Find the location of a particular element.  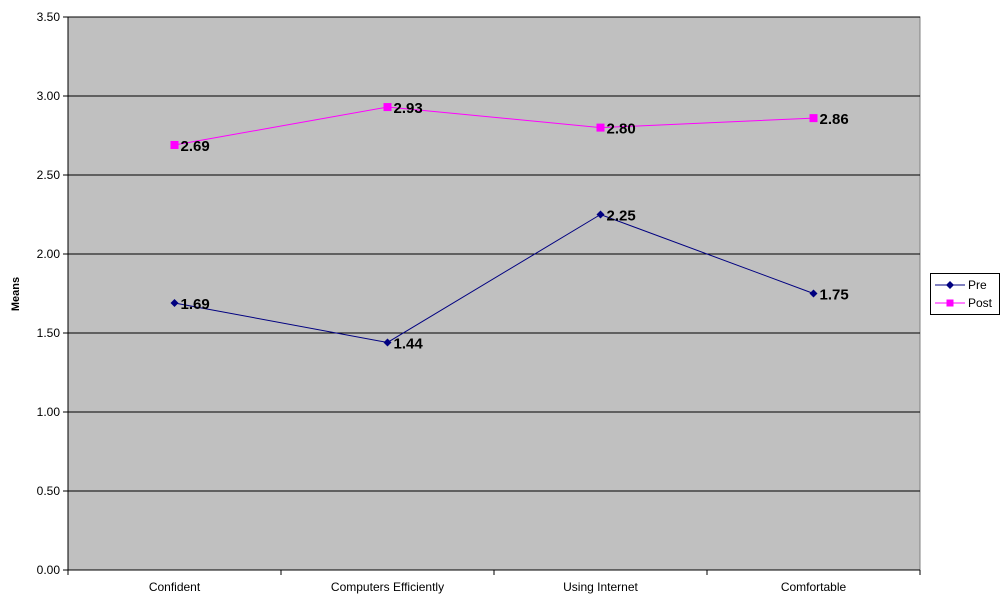

legend-swatch-pre is located at coordinates (950, 285).